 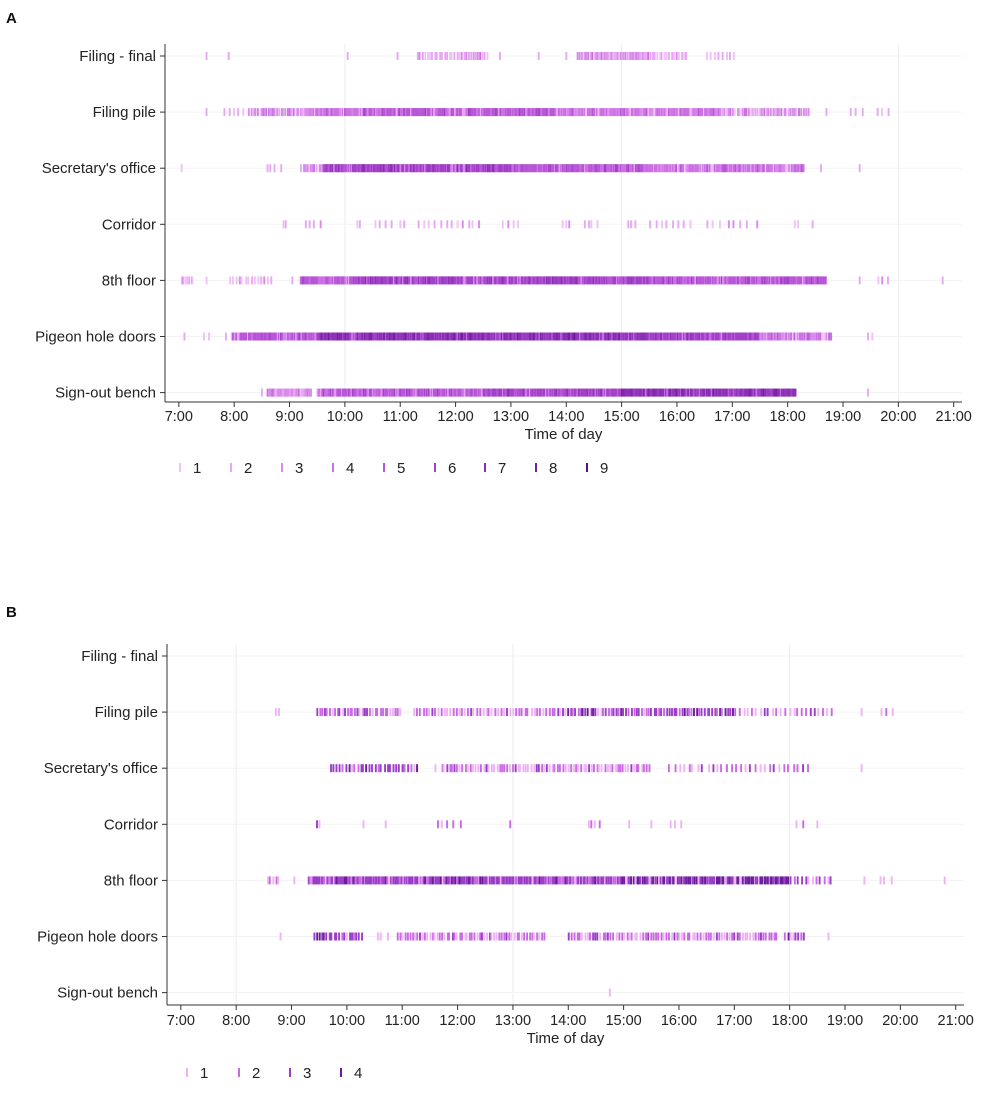 What do you see at coordinates (345, 417) in the screenshot?
I see `panel-a-x-tick-label: 10:00` at bounding box center [345, 417].